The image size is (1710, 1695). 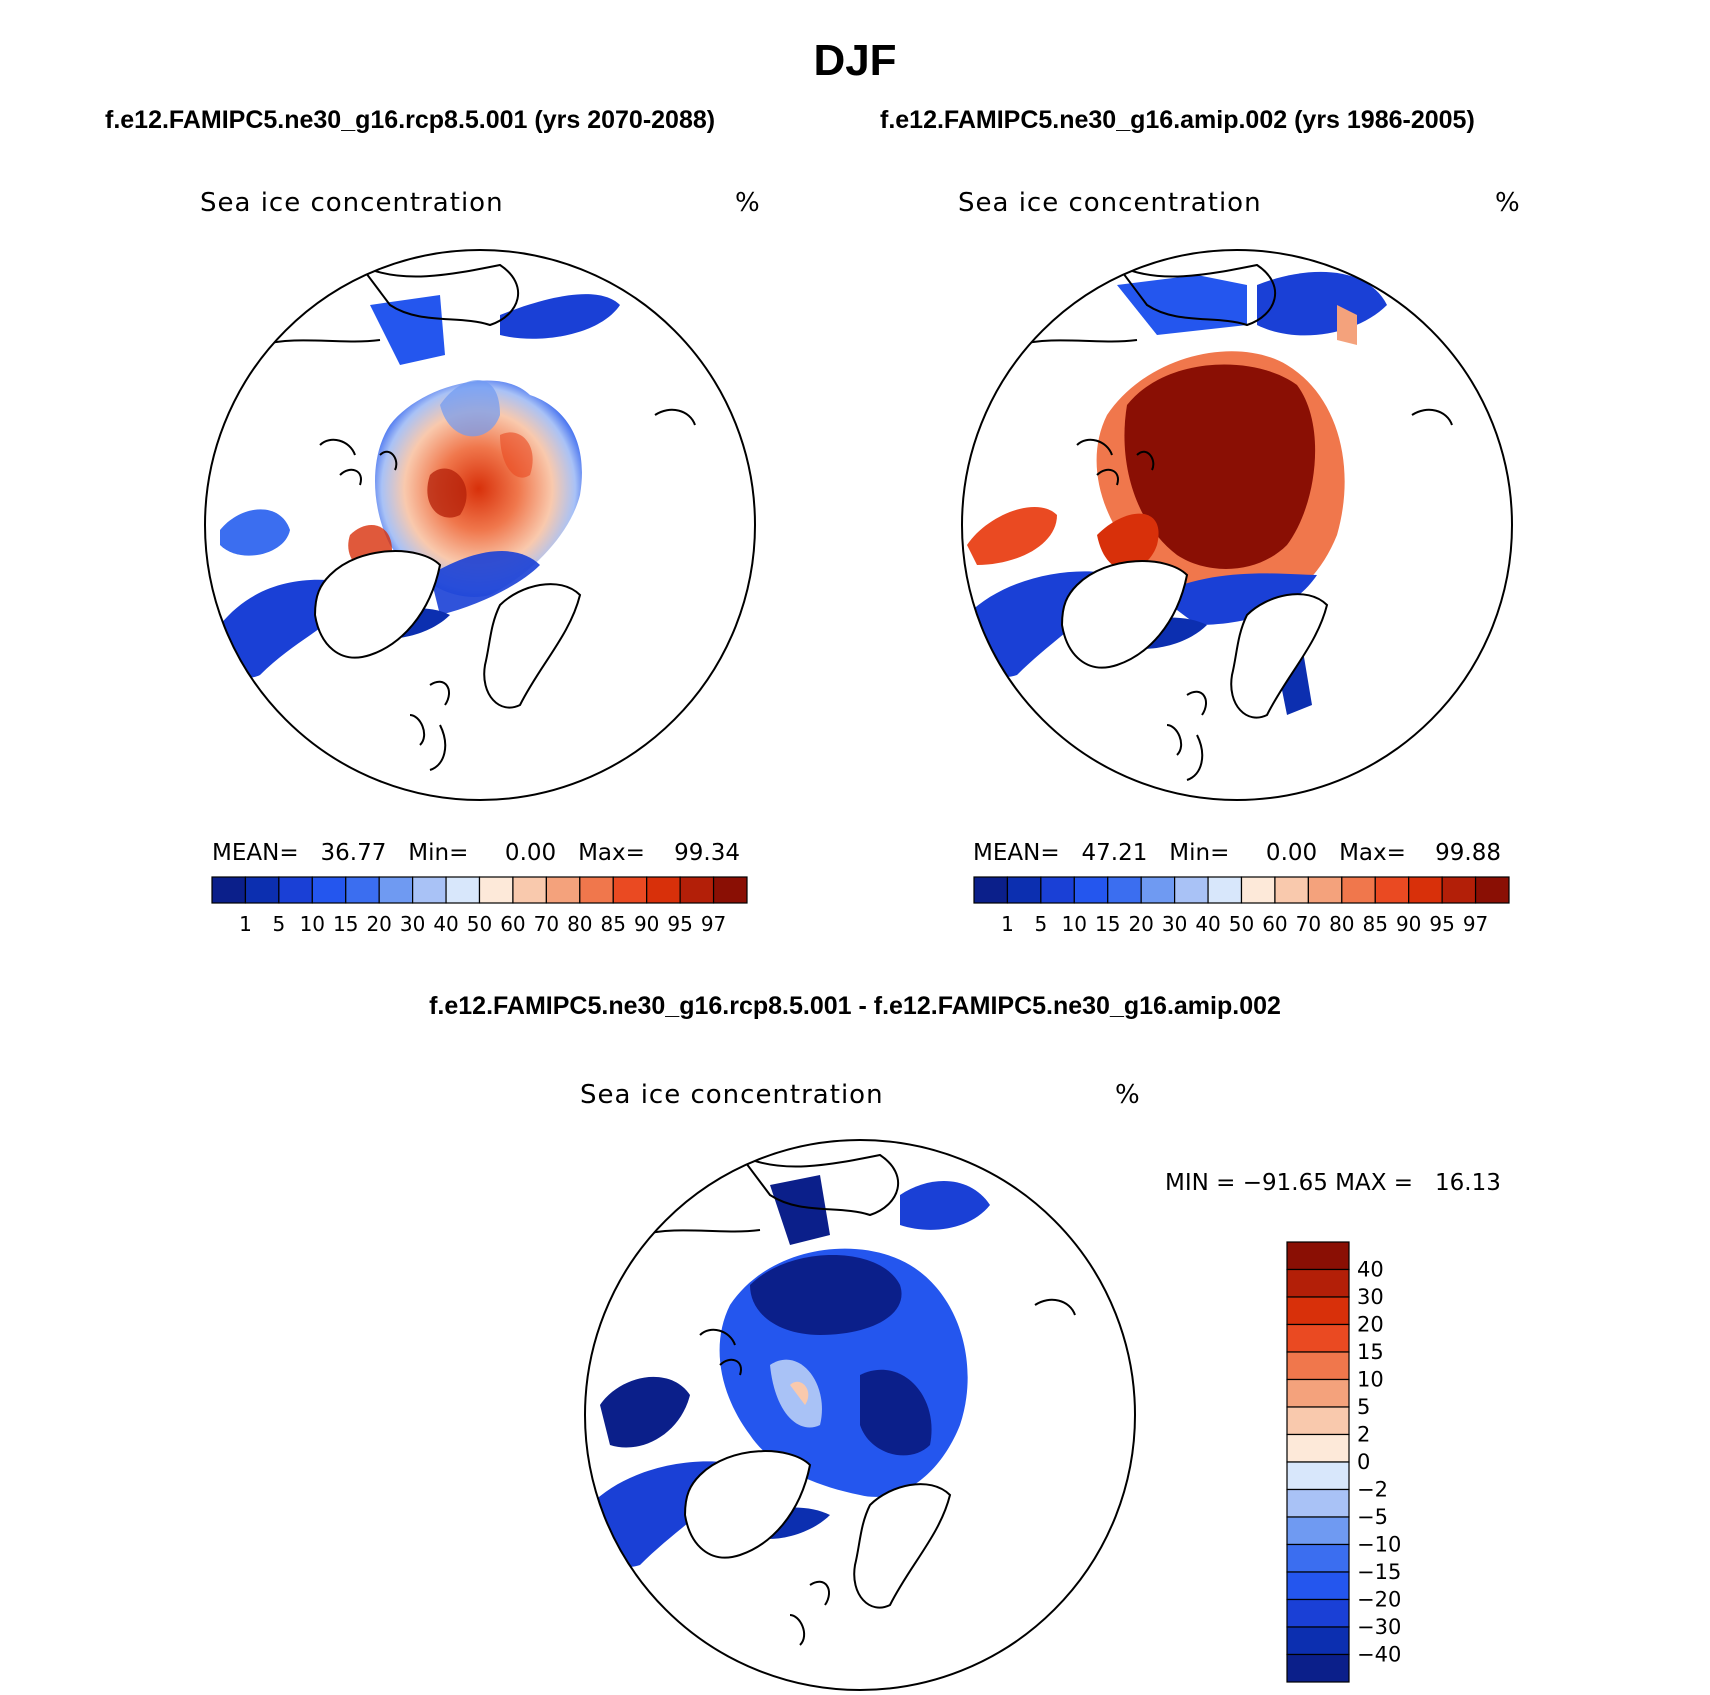 I want to click on diff-colorbar-tick-label: 40, so click(x=1370, y=1270).